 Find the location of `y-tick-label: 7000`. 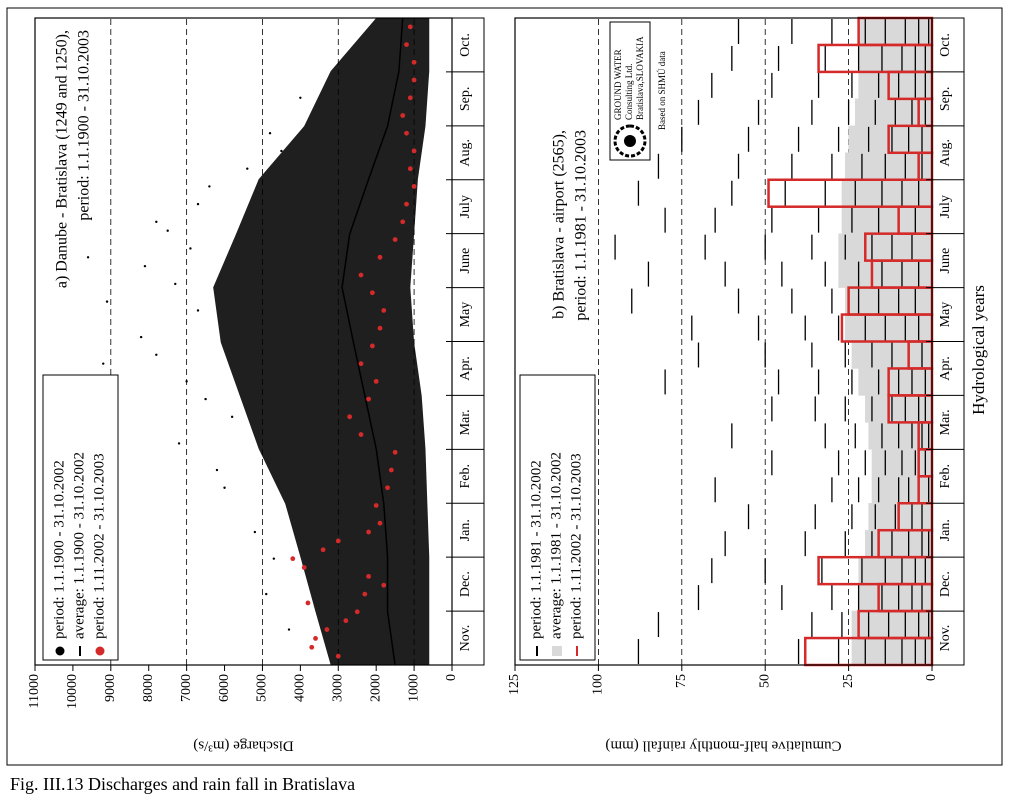

y-tick-label: 7000 is located at coordinates (186, 688).